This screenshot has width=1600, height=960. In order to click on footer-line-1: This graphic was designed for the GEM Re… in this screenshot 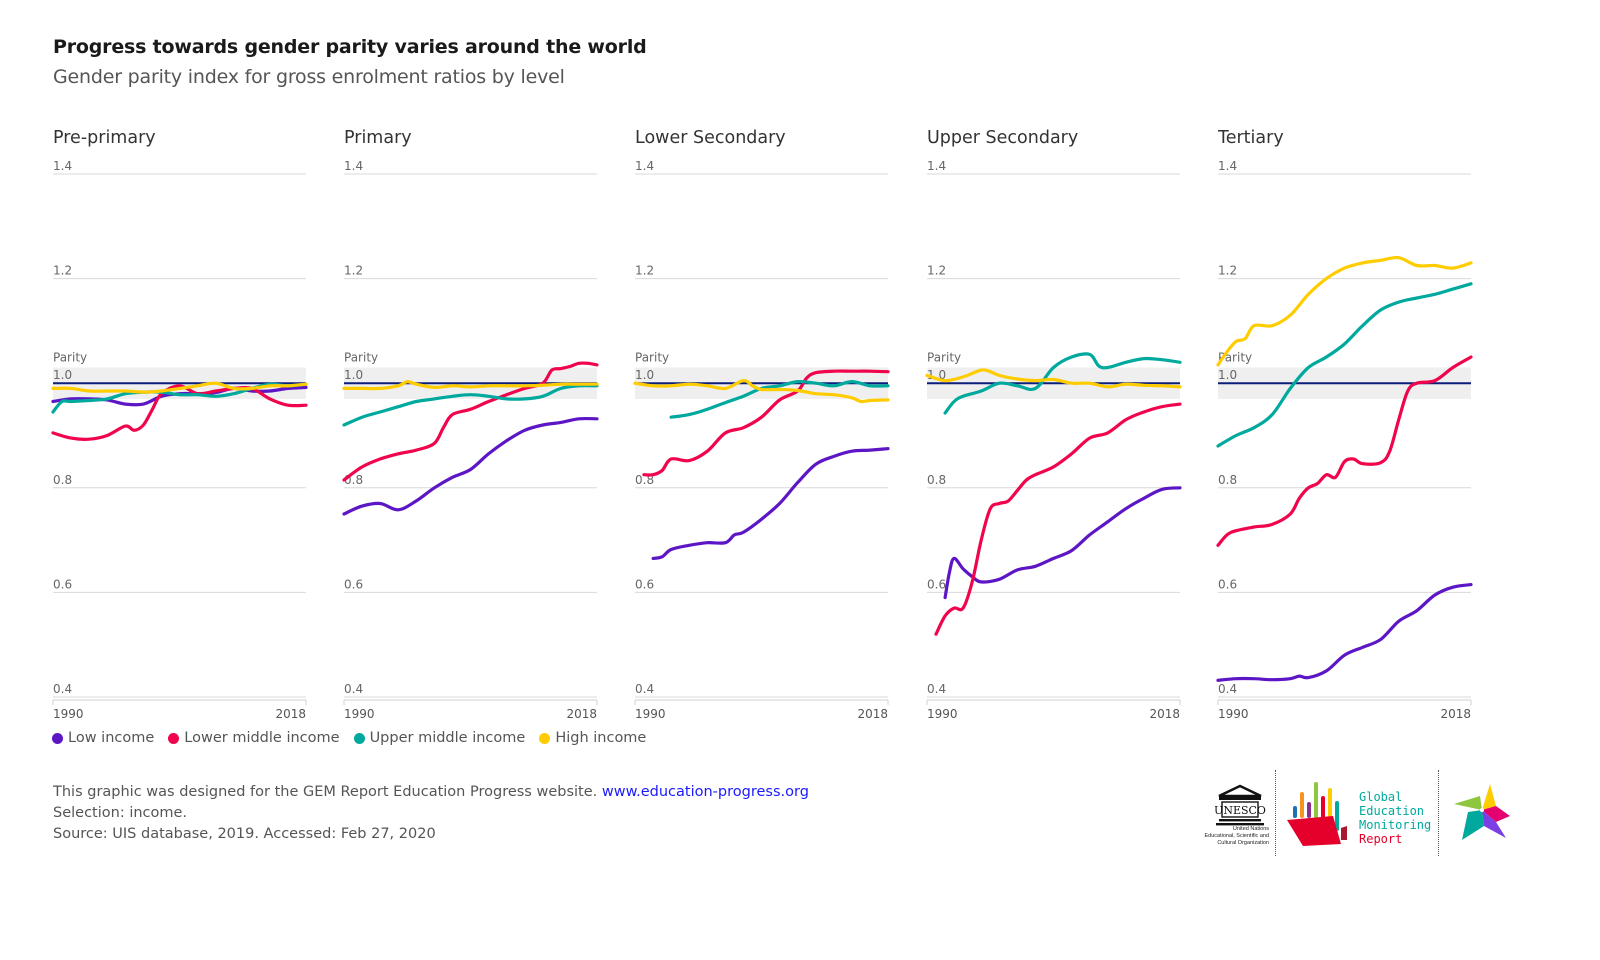, I will do `click(431, 792)`.